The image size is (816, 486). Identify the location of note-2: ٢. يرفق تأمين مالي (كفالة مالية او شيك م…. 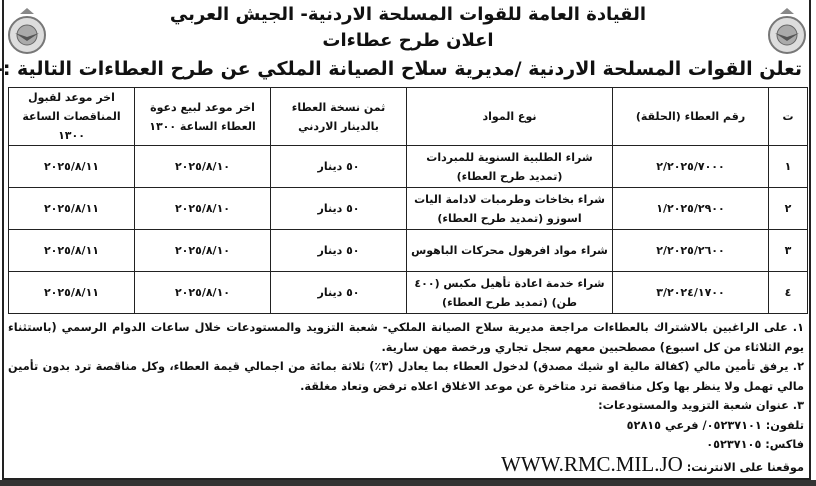
(406, 376).